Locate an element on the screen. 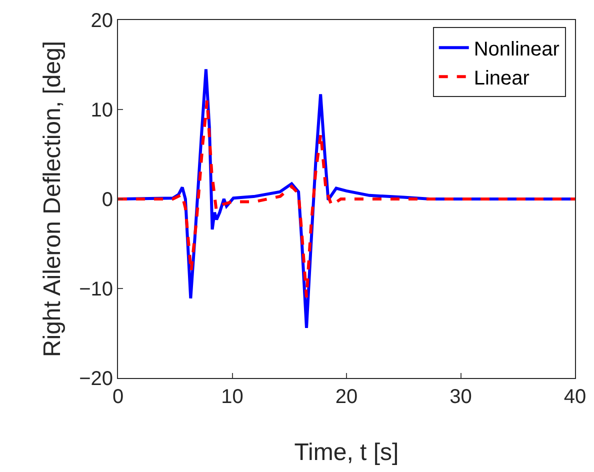 This screenshot has width=594, height=472. x-axis-title: Time, t [s] is located at coordinates (346, 452).